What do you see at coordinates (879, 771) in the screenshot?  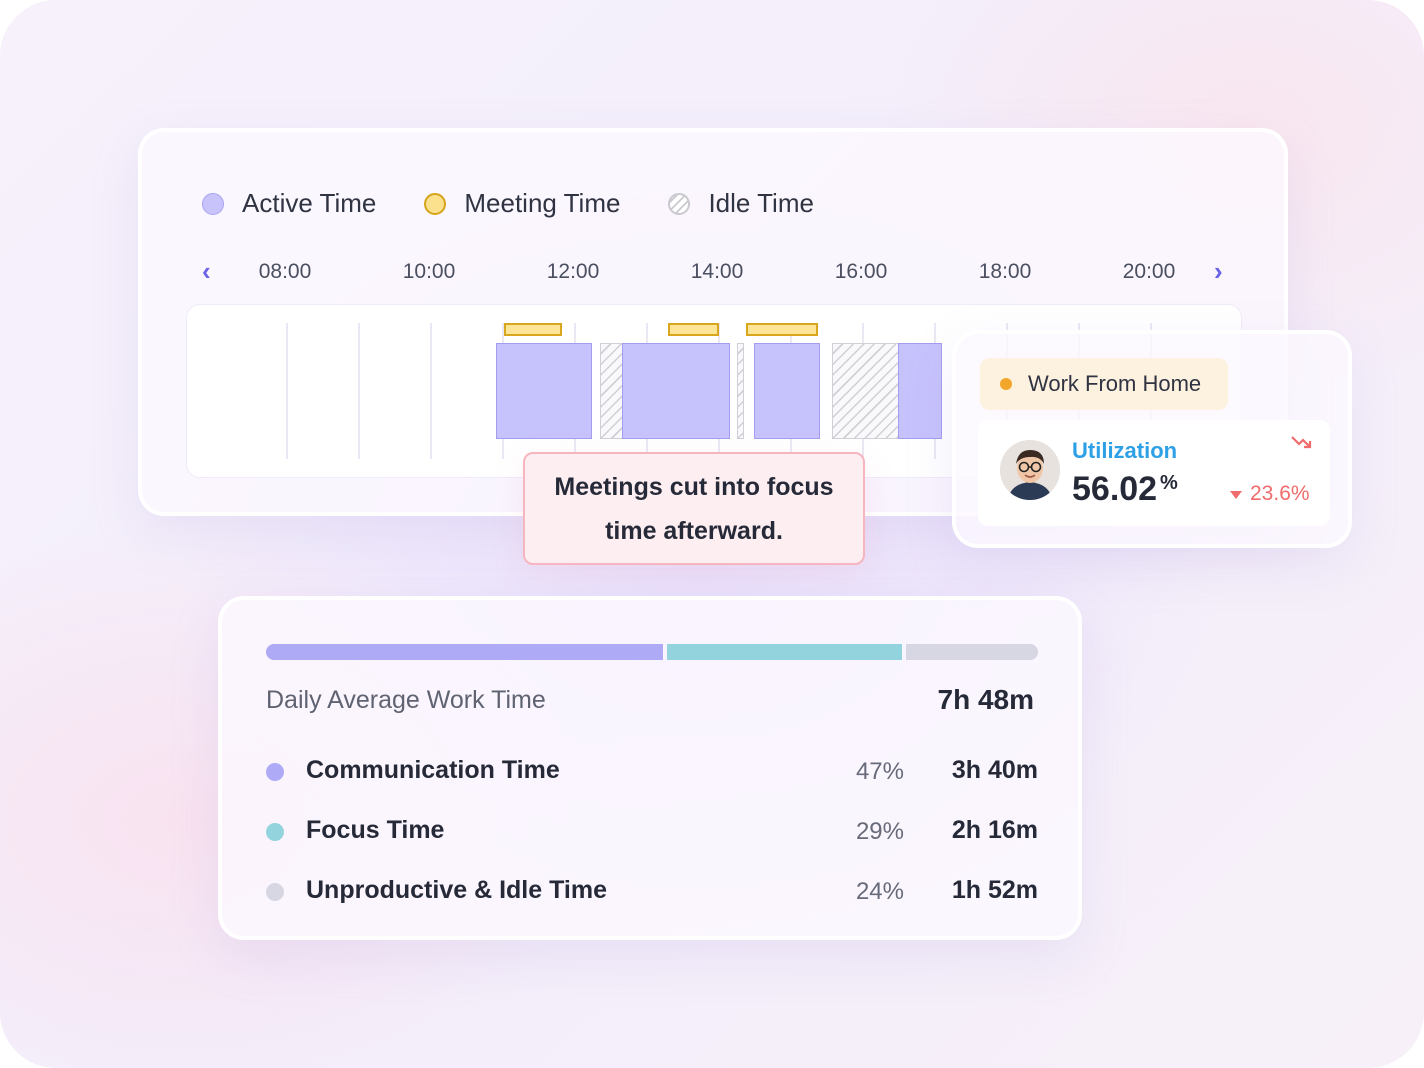 I see `row-percent: 47%` at bounding box center [879, 771].